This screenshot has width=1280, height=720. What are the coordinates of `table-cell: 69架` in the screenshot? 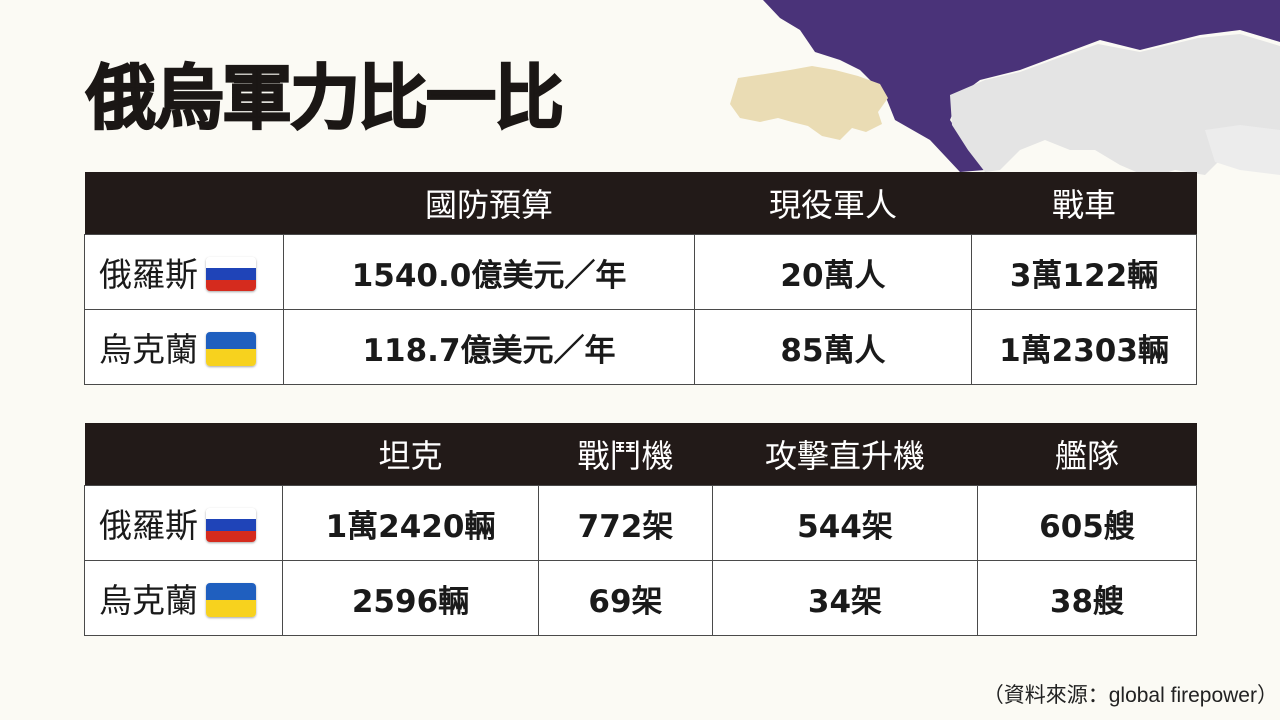 It's located at (625, 598).